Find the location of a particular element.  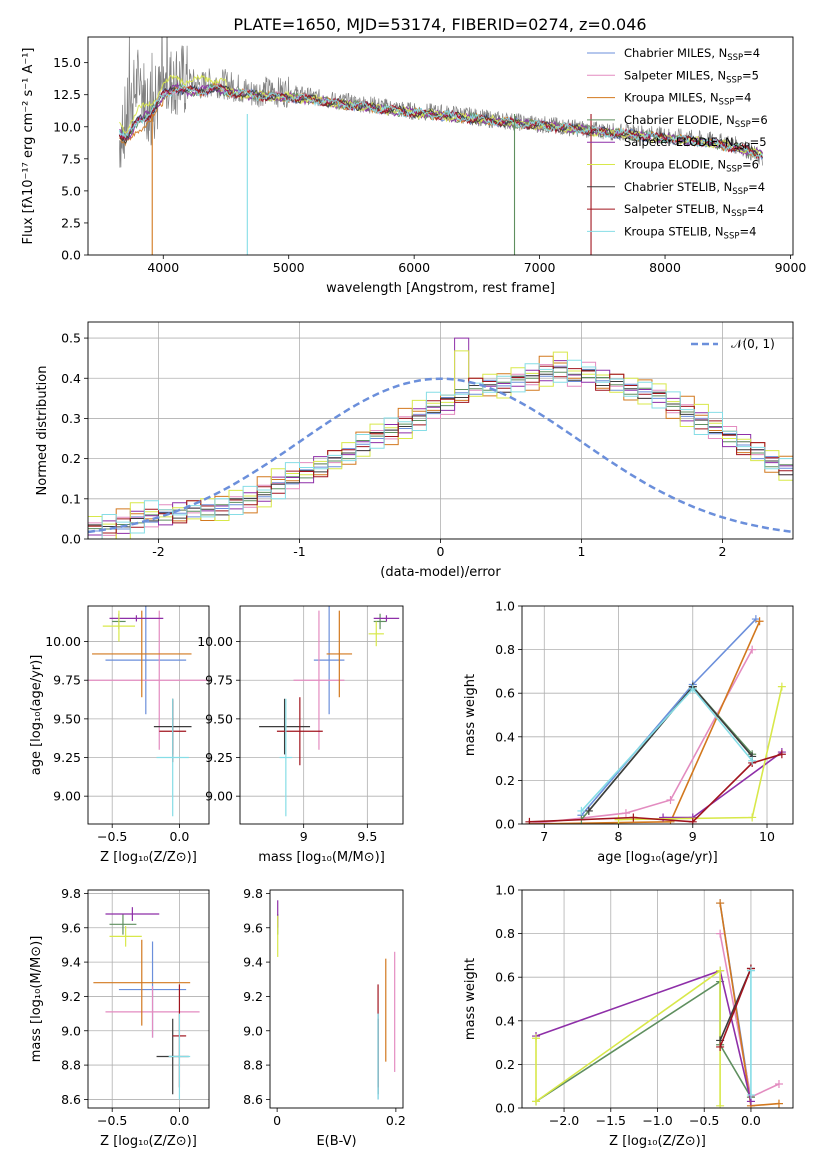

spectrum-data-line is located at coordinates (441, 102).